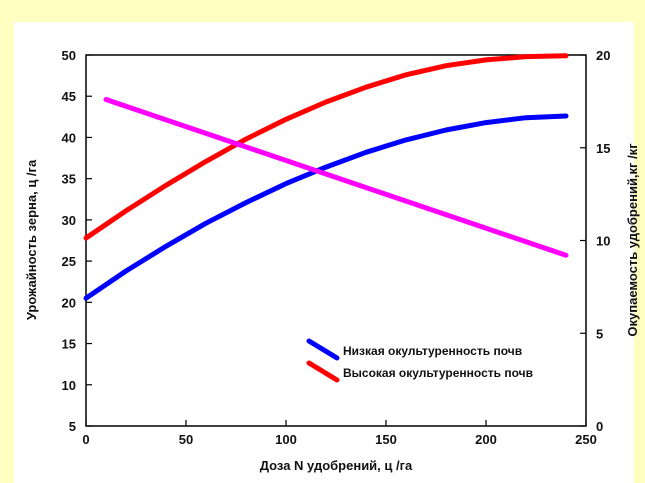 This screenshot has width=645, height=483. What do you see at coordinates (336, 465) in the screenshot?
I see `x-axis-title: Доза N удобрений, ц /га` at bounding box center [336, 465].